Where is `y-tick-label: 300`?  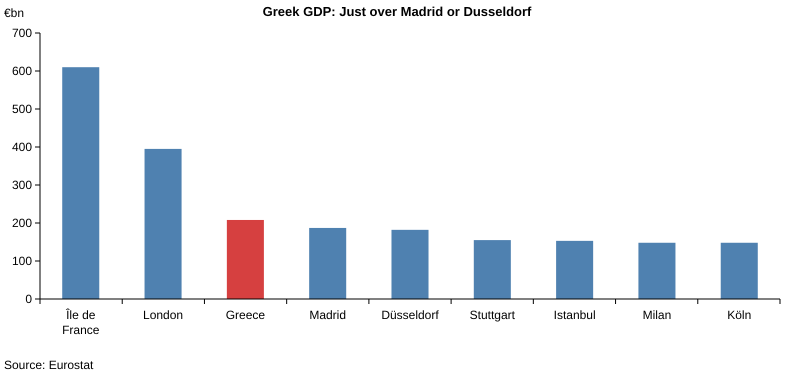
y-tick-label: 300 is located at coordinates (22, 185).